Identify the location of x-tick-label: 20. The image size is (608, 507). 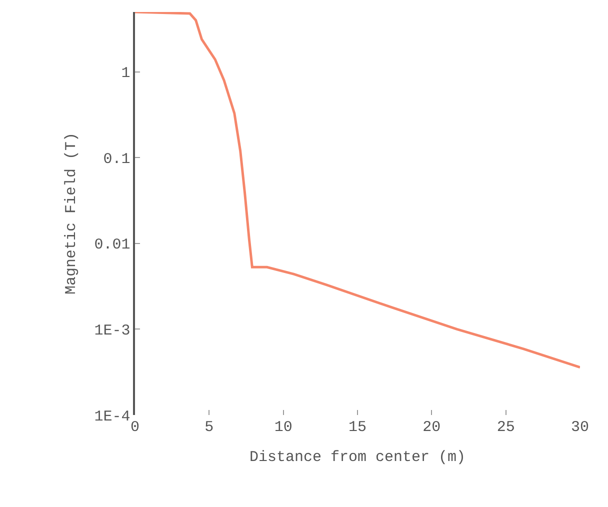
(431, 427).